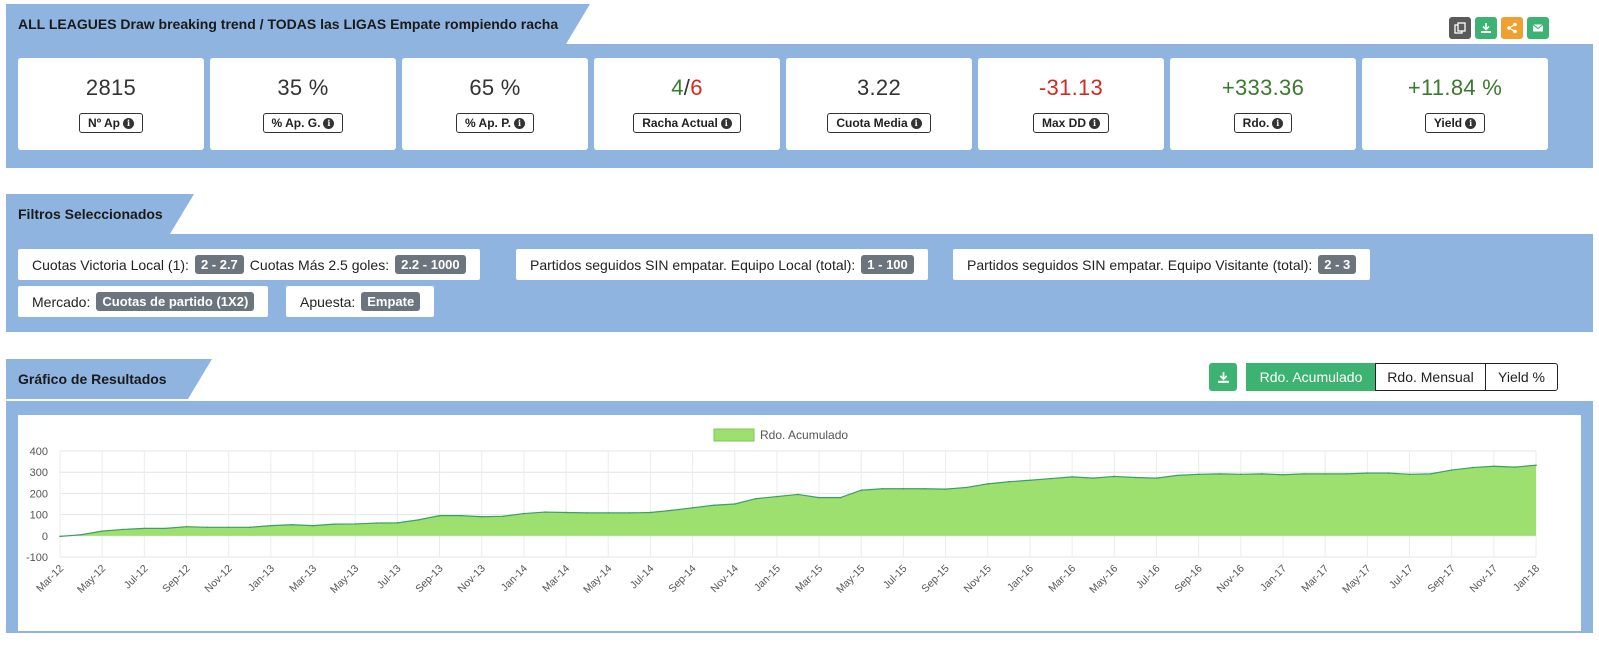 The width and height of the screenshot is (1599, 655). I want to click on x-tick-label: Mar-14, so click(556, 579).